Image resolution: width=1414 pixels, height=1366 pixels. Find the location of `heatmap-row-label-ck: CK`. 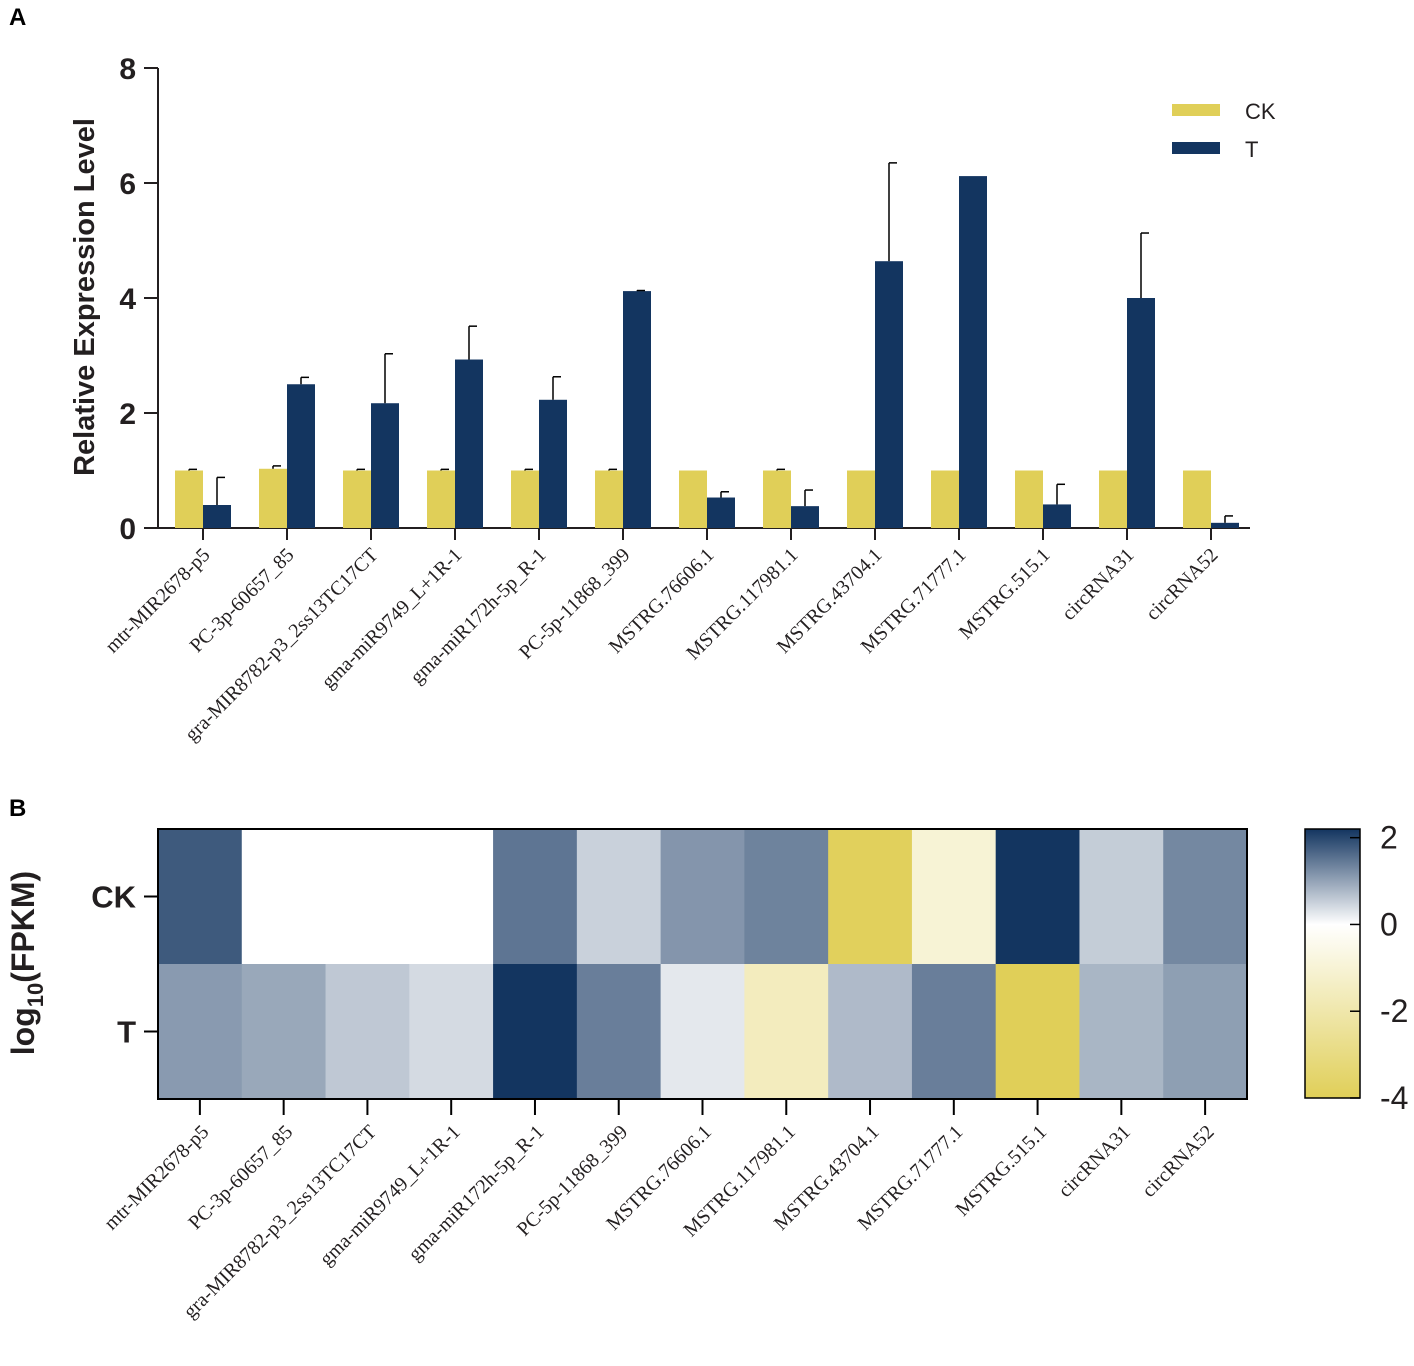

heatmap-row-label-ck: CK is located at coordinates (113, 897).